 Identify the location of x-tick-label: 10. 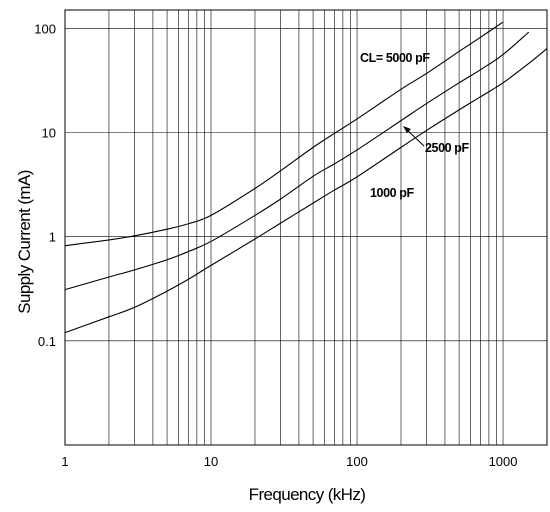
(211, 461).